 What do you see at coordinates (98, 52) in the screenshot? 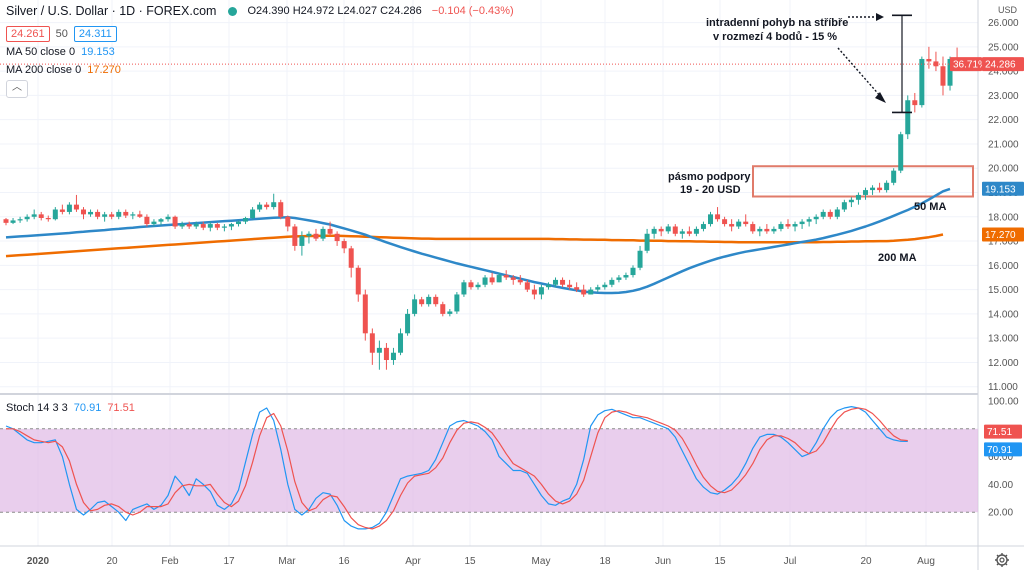
I see `ma50-value: 19.153` at bounding box center [98, 52].